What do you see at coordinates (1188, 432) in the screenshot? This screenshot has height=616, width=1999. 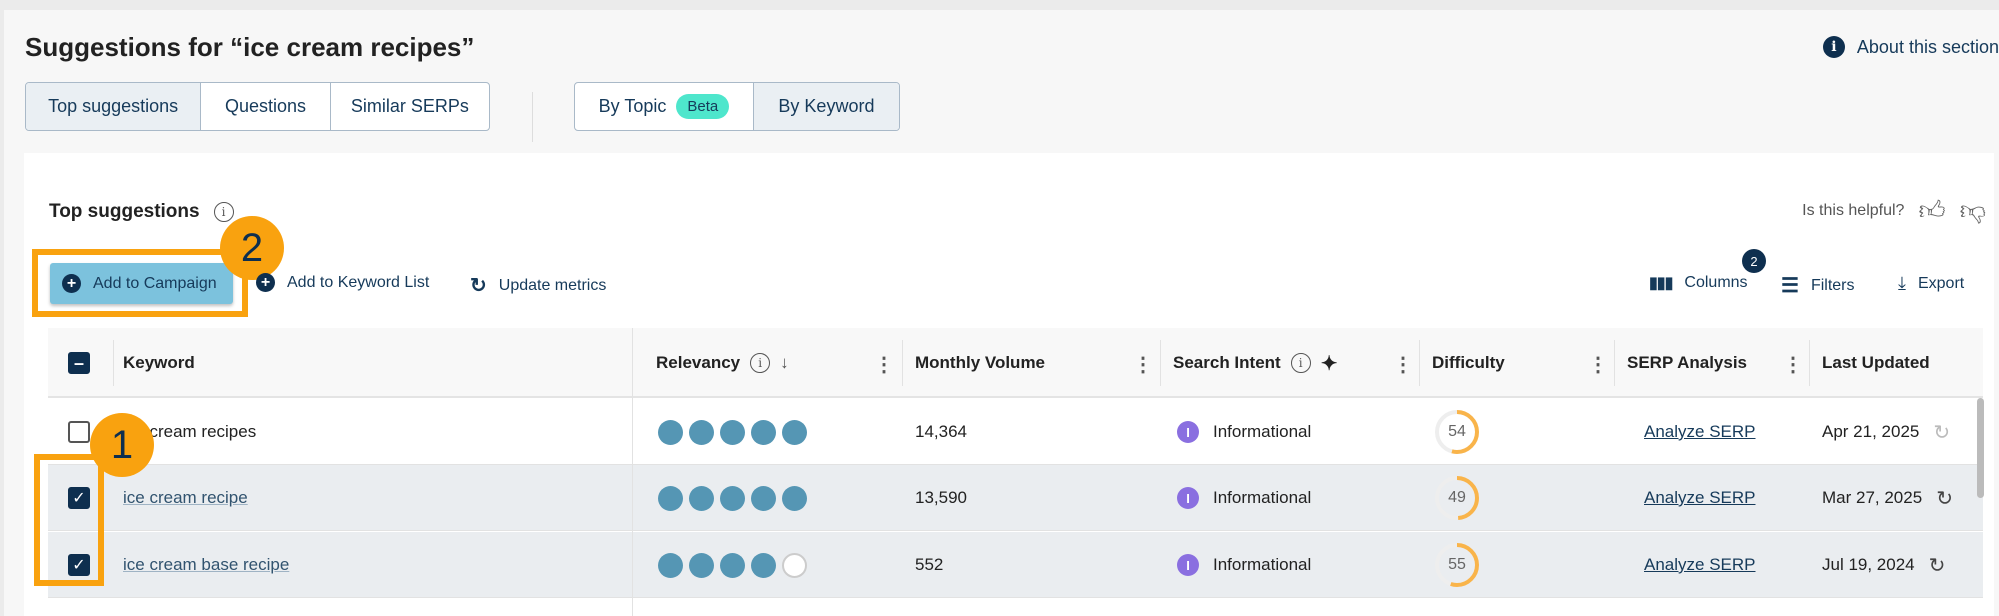 I see `intent-icon: I` at bounding box center [1188, 432].